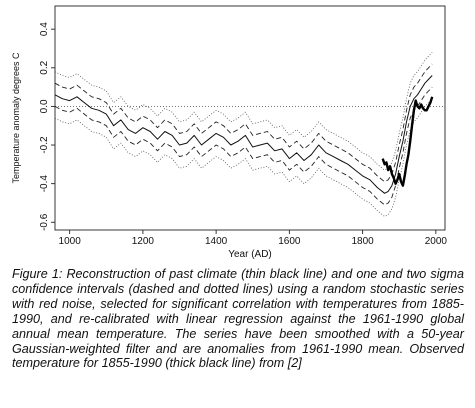 This screenshot has height=408, width=475. Describe the element at coordinates (44, 222) in the screenshot. I see `y-tick-label: -0.6` at that location.